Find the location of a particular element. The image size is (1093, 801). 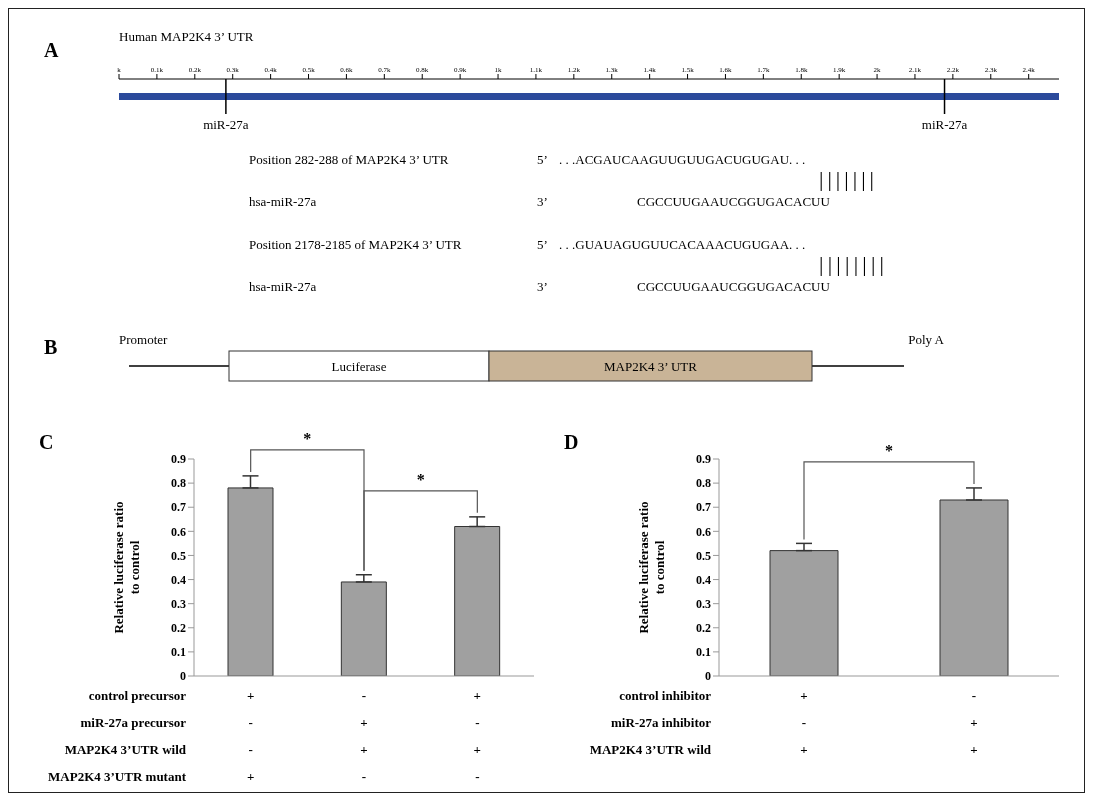

chart-title: C is located at coordinates (46, 442).